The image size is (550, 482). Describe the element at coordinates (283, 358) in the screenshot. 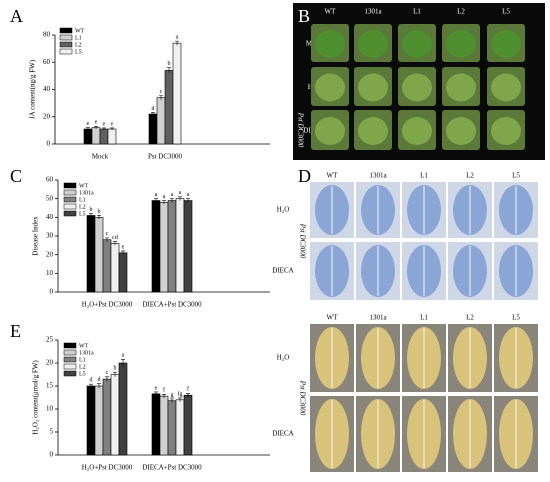

I see `row-label: H₂O` at that location.